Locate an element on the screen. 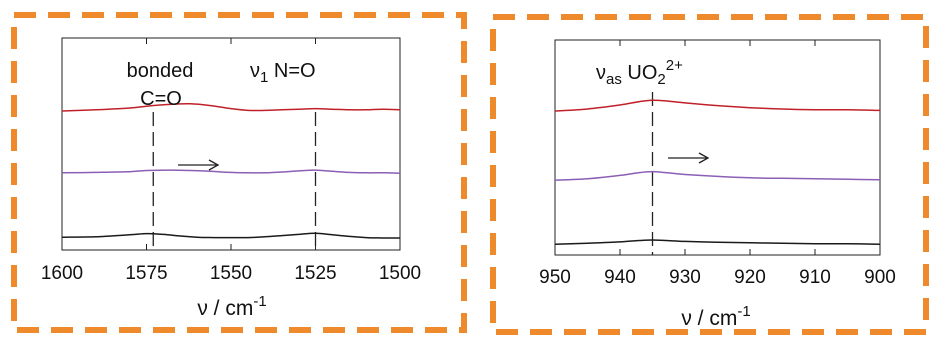 The width and height of the screenshot is (940, 340). x-tick-label: 1600 is located at coordinates (62, 273).